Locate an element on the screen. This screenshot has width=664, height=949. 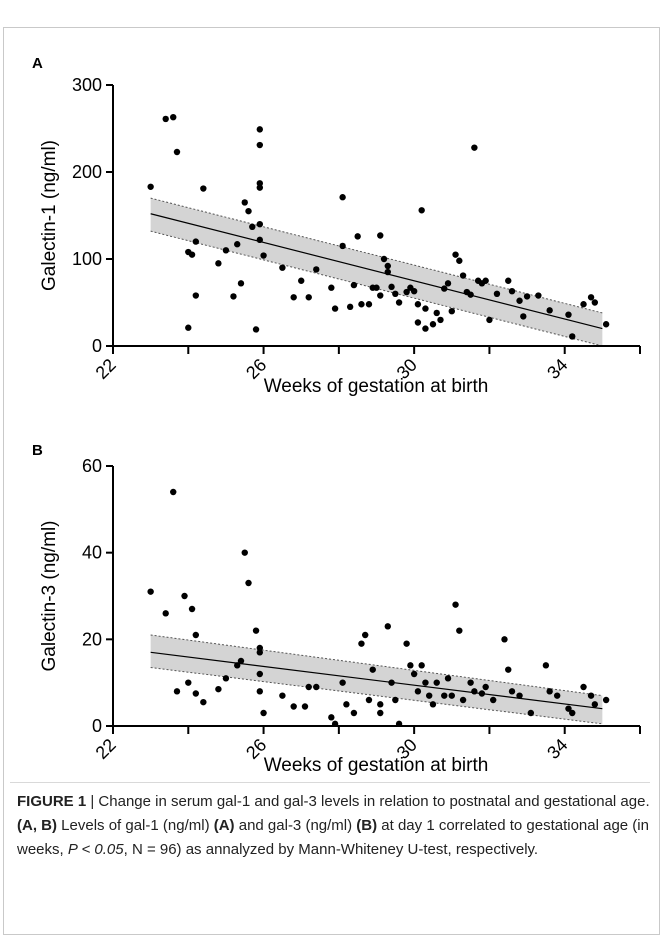
caption-p-value: P < 0.05 is located at coordinates (95, 849).